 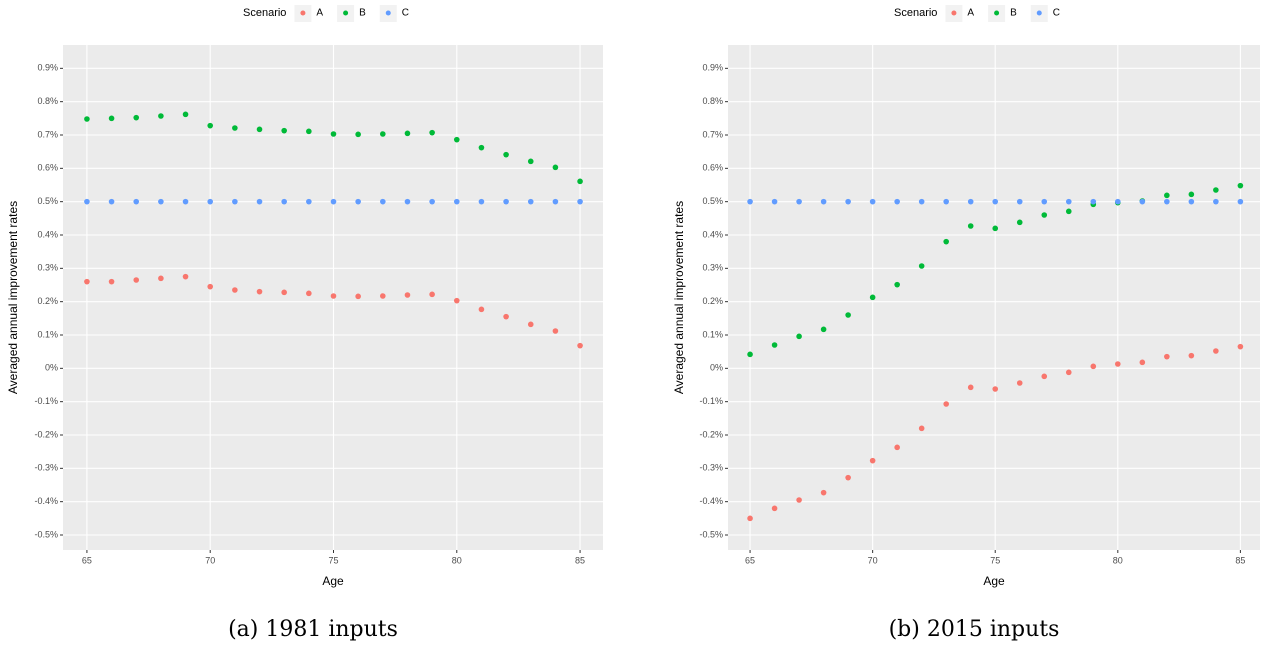 What do you see at coordinates (712, 201) in the screenshot?
I see `y-tick-label: 0.5%` at bounding box center [712, 201].